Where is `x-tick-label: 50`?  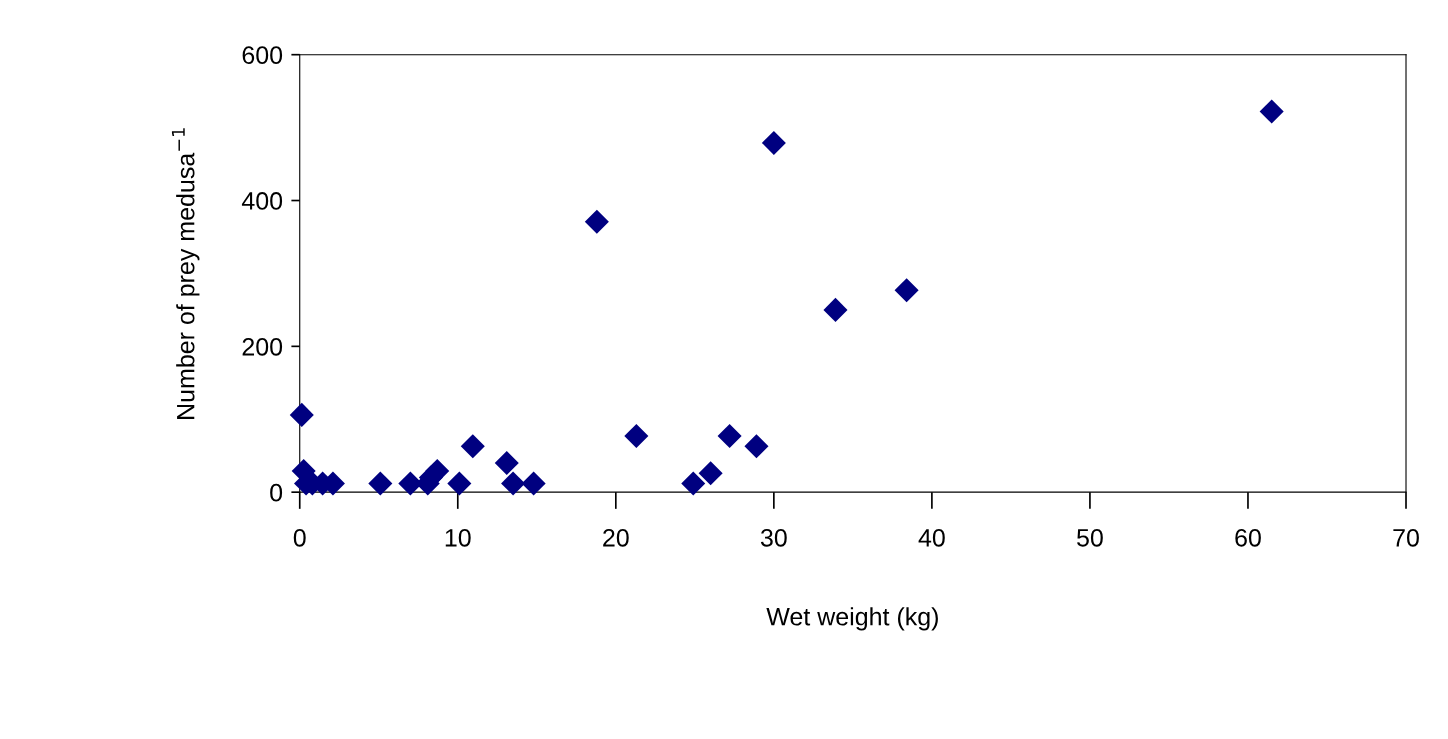 x-tick-label: 50 is located at coordinates (1090, 537).